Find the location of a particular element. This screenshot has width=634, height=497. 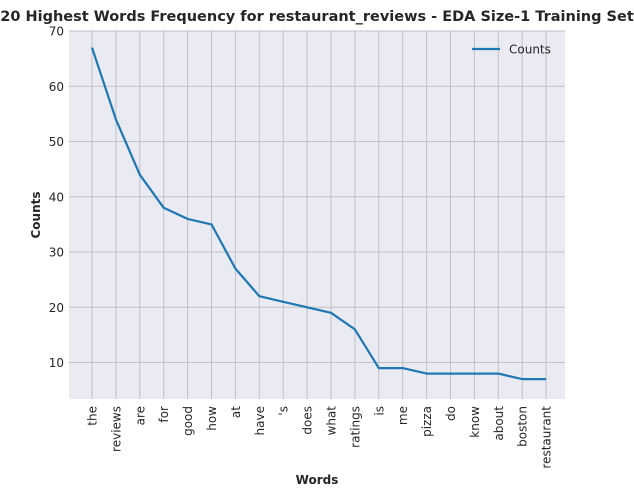

x-tick-label: what is located at coordinates (332, 421).